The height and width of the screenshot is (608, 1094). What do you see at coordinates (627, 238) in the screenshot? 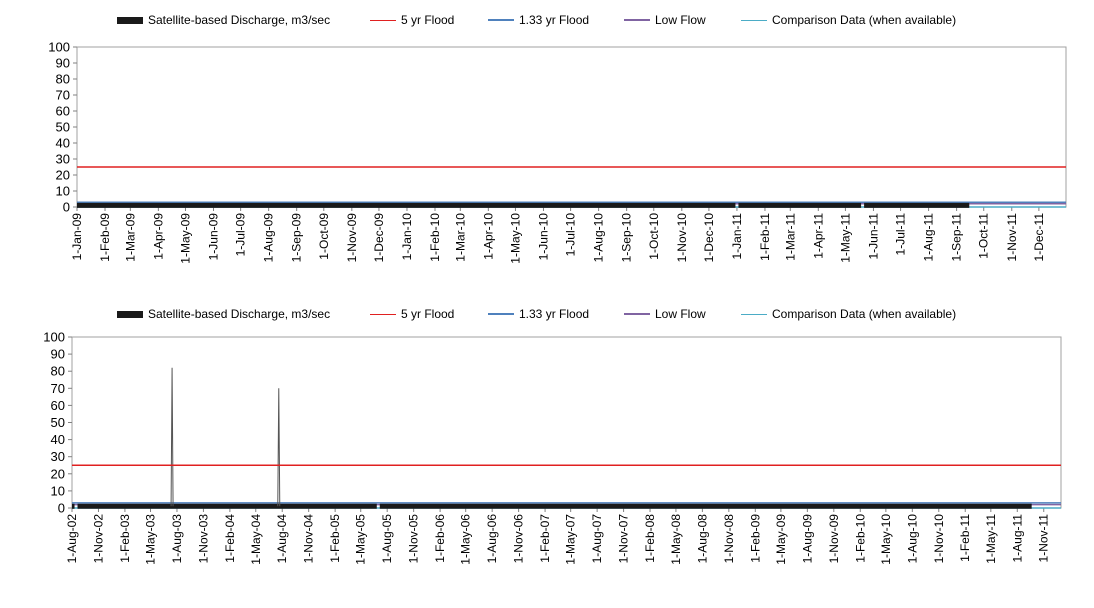
I see `chart1-x-tick-label: 1-Sep-10` at bounding box center [627, 238].